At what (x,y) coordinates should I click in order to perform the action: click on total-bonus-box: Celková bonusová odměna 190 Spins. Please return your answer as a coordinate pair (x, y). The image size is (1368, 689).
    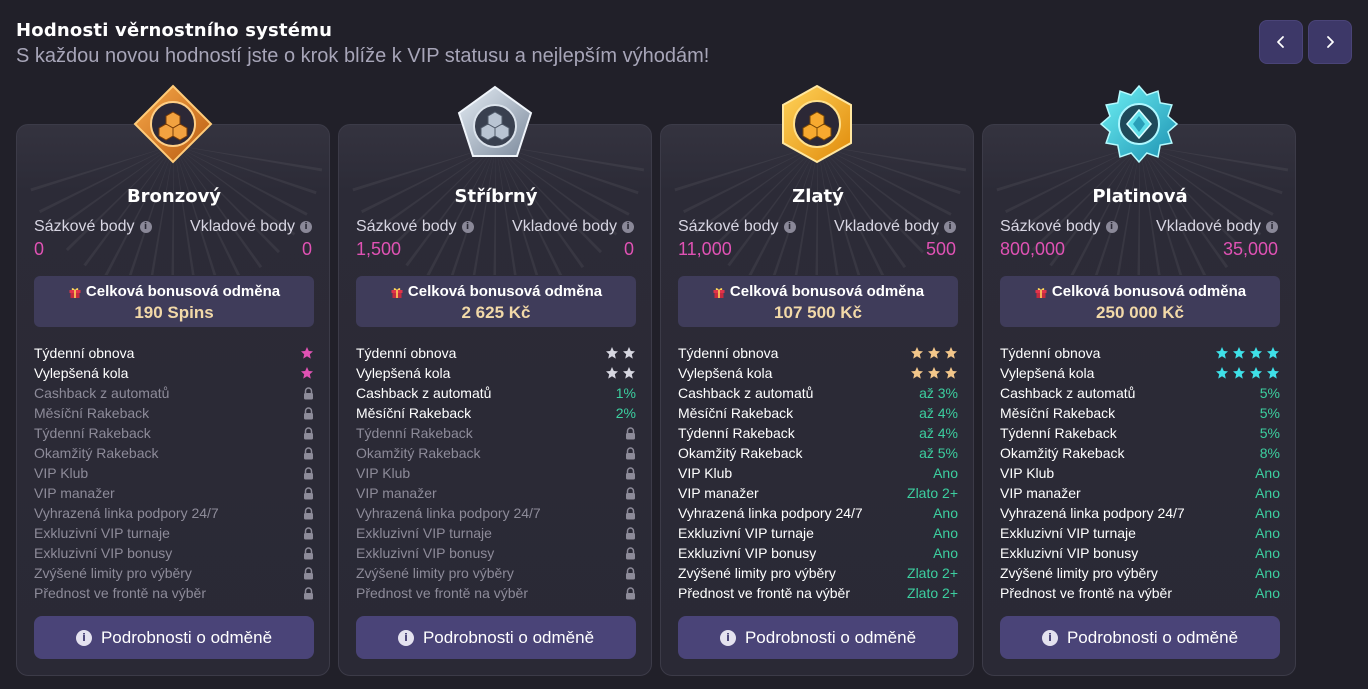
    Looking at the image, I should click on (174, 301).